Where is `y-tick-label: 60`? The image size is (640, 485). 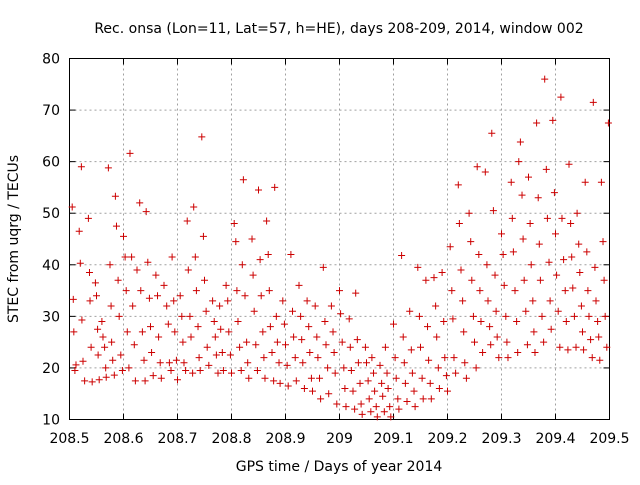 y-tick-label: 60 is located at coordinates (51, 163).